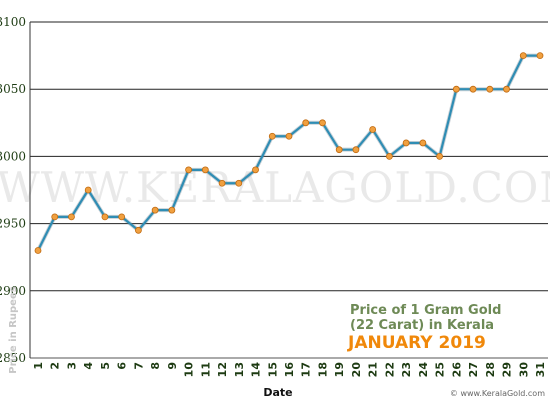 This screenshot has width=550, height=400. I want to click on x-tick-label: 24, so click(423, 370).